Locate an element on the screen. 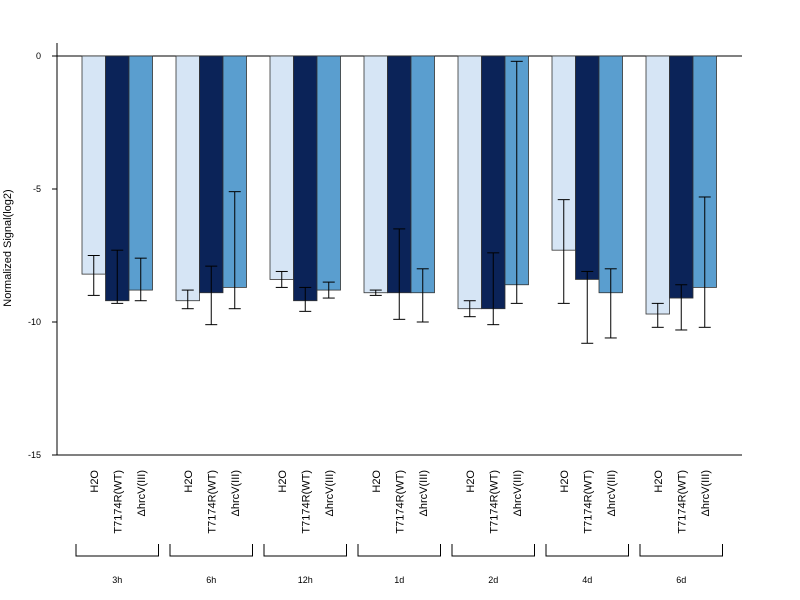  group-label: 3h is located at coordinates (117, 580).